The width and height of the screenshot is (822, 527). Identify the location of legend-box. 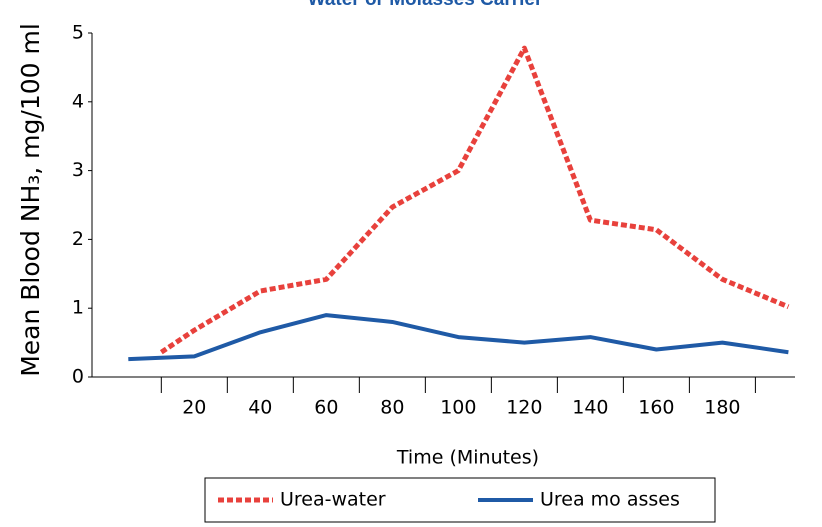
(460, 500).